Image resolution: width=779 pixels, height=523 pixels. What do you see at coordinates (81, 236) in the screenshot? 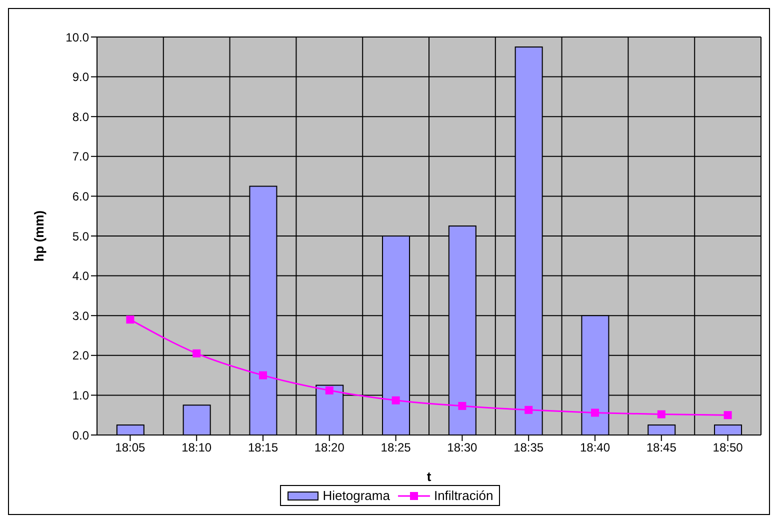
I see `y-tick-label: 5.0` at bounding box center [81, 236].